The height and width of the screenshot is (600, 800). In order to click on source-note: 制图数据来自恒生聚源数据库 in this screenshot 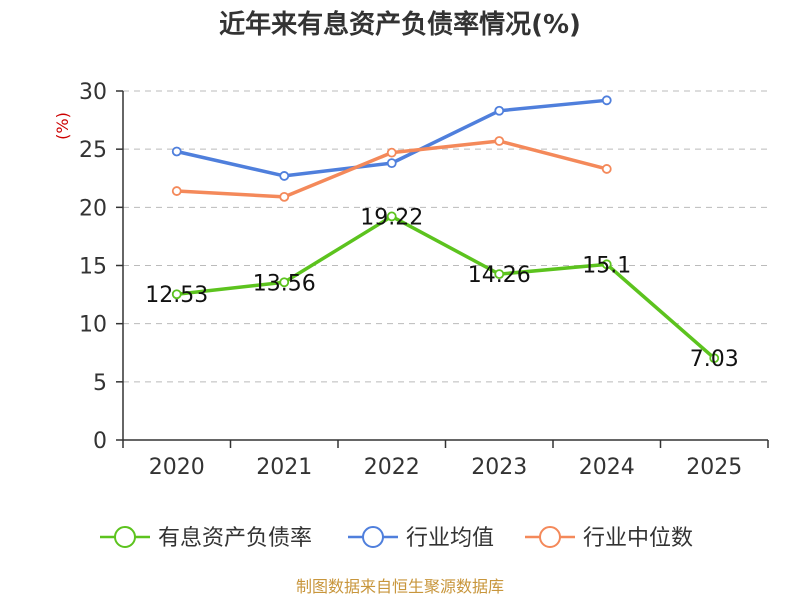, I will do `click(400, 586)`.